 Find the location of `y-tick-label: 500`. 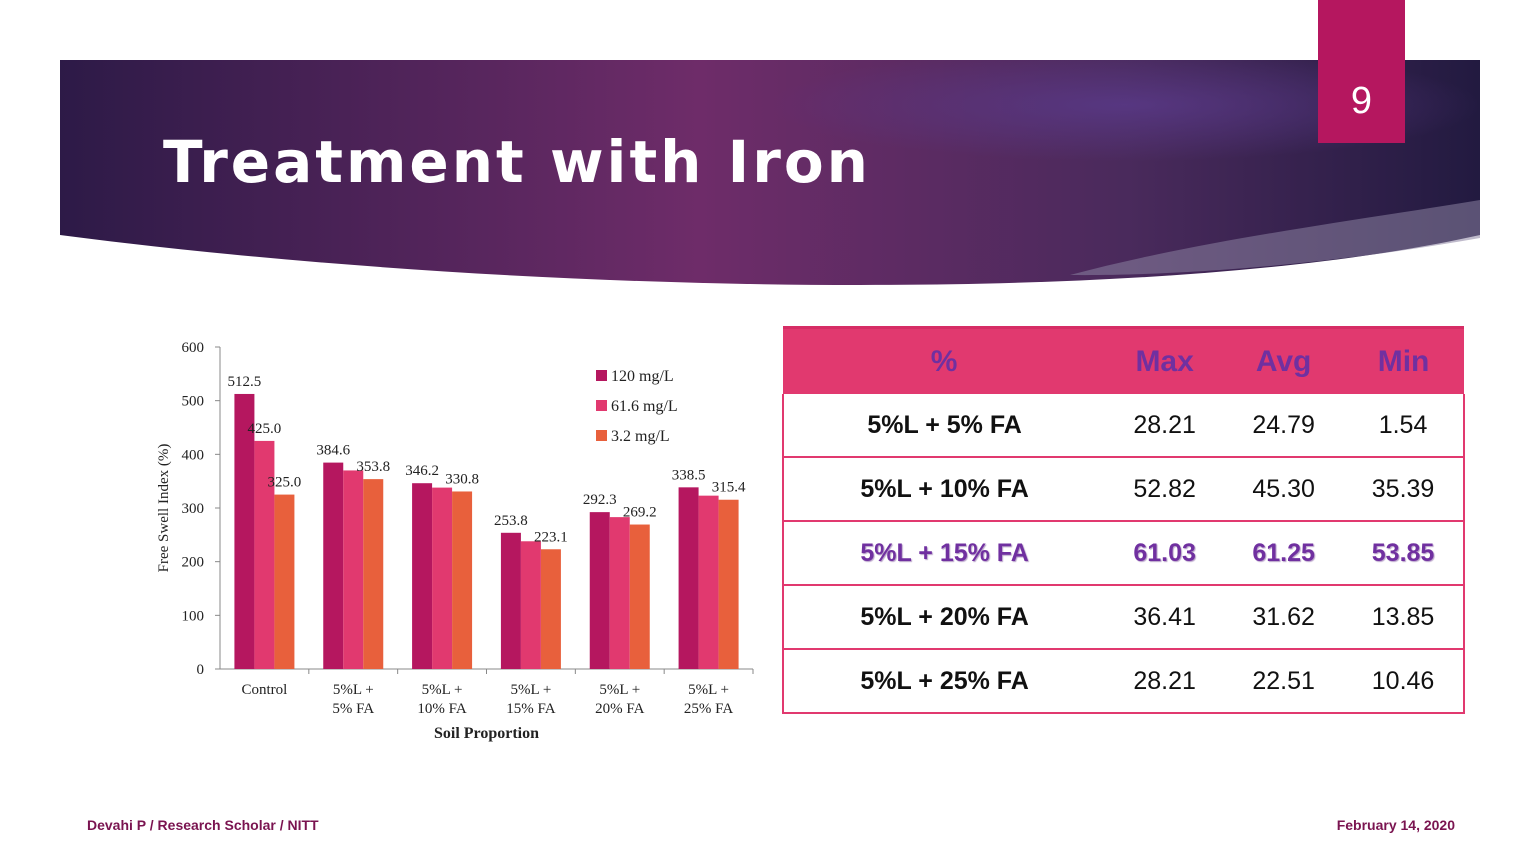

y-tick-label: 500 is located at coordinates (193, 402).